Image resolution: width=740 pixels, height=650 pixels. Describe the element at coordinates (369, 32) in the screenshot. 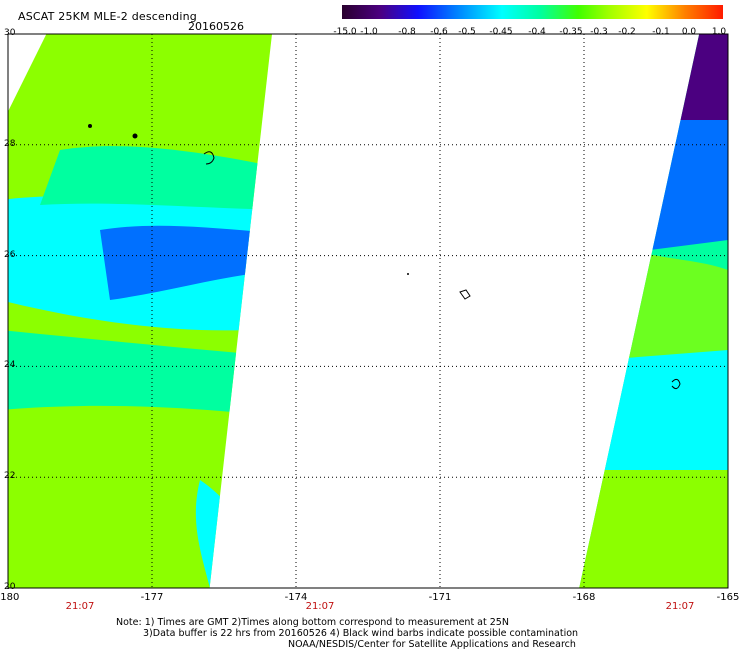

I see `colorbar-label: -1.0` at that location.